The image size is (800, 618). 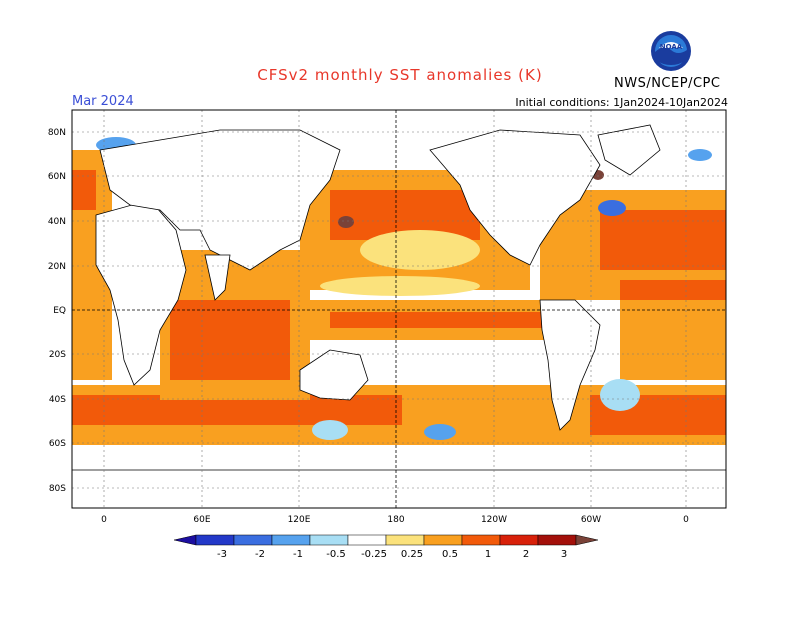 I want to click on logo-text: NOAA, so click(x=671, y=47).